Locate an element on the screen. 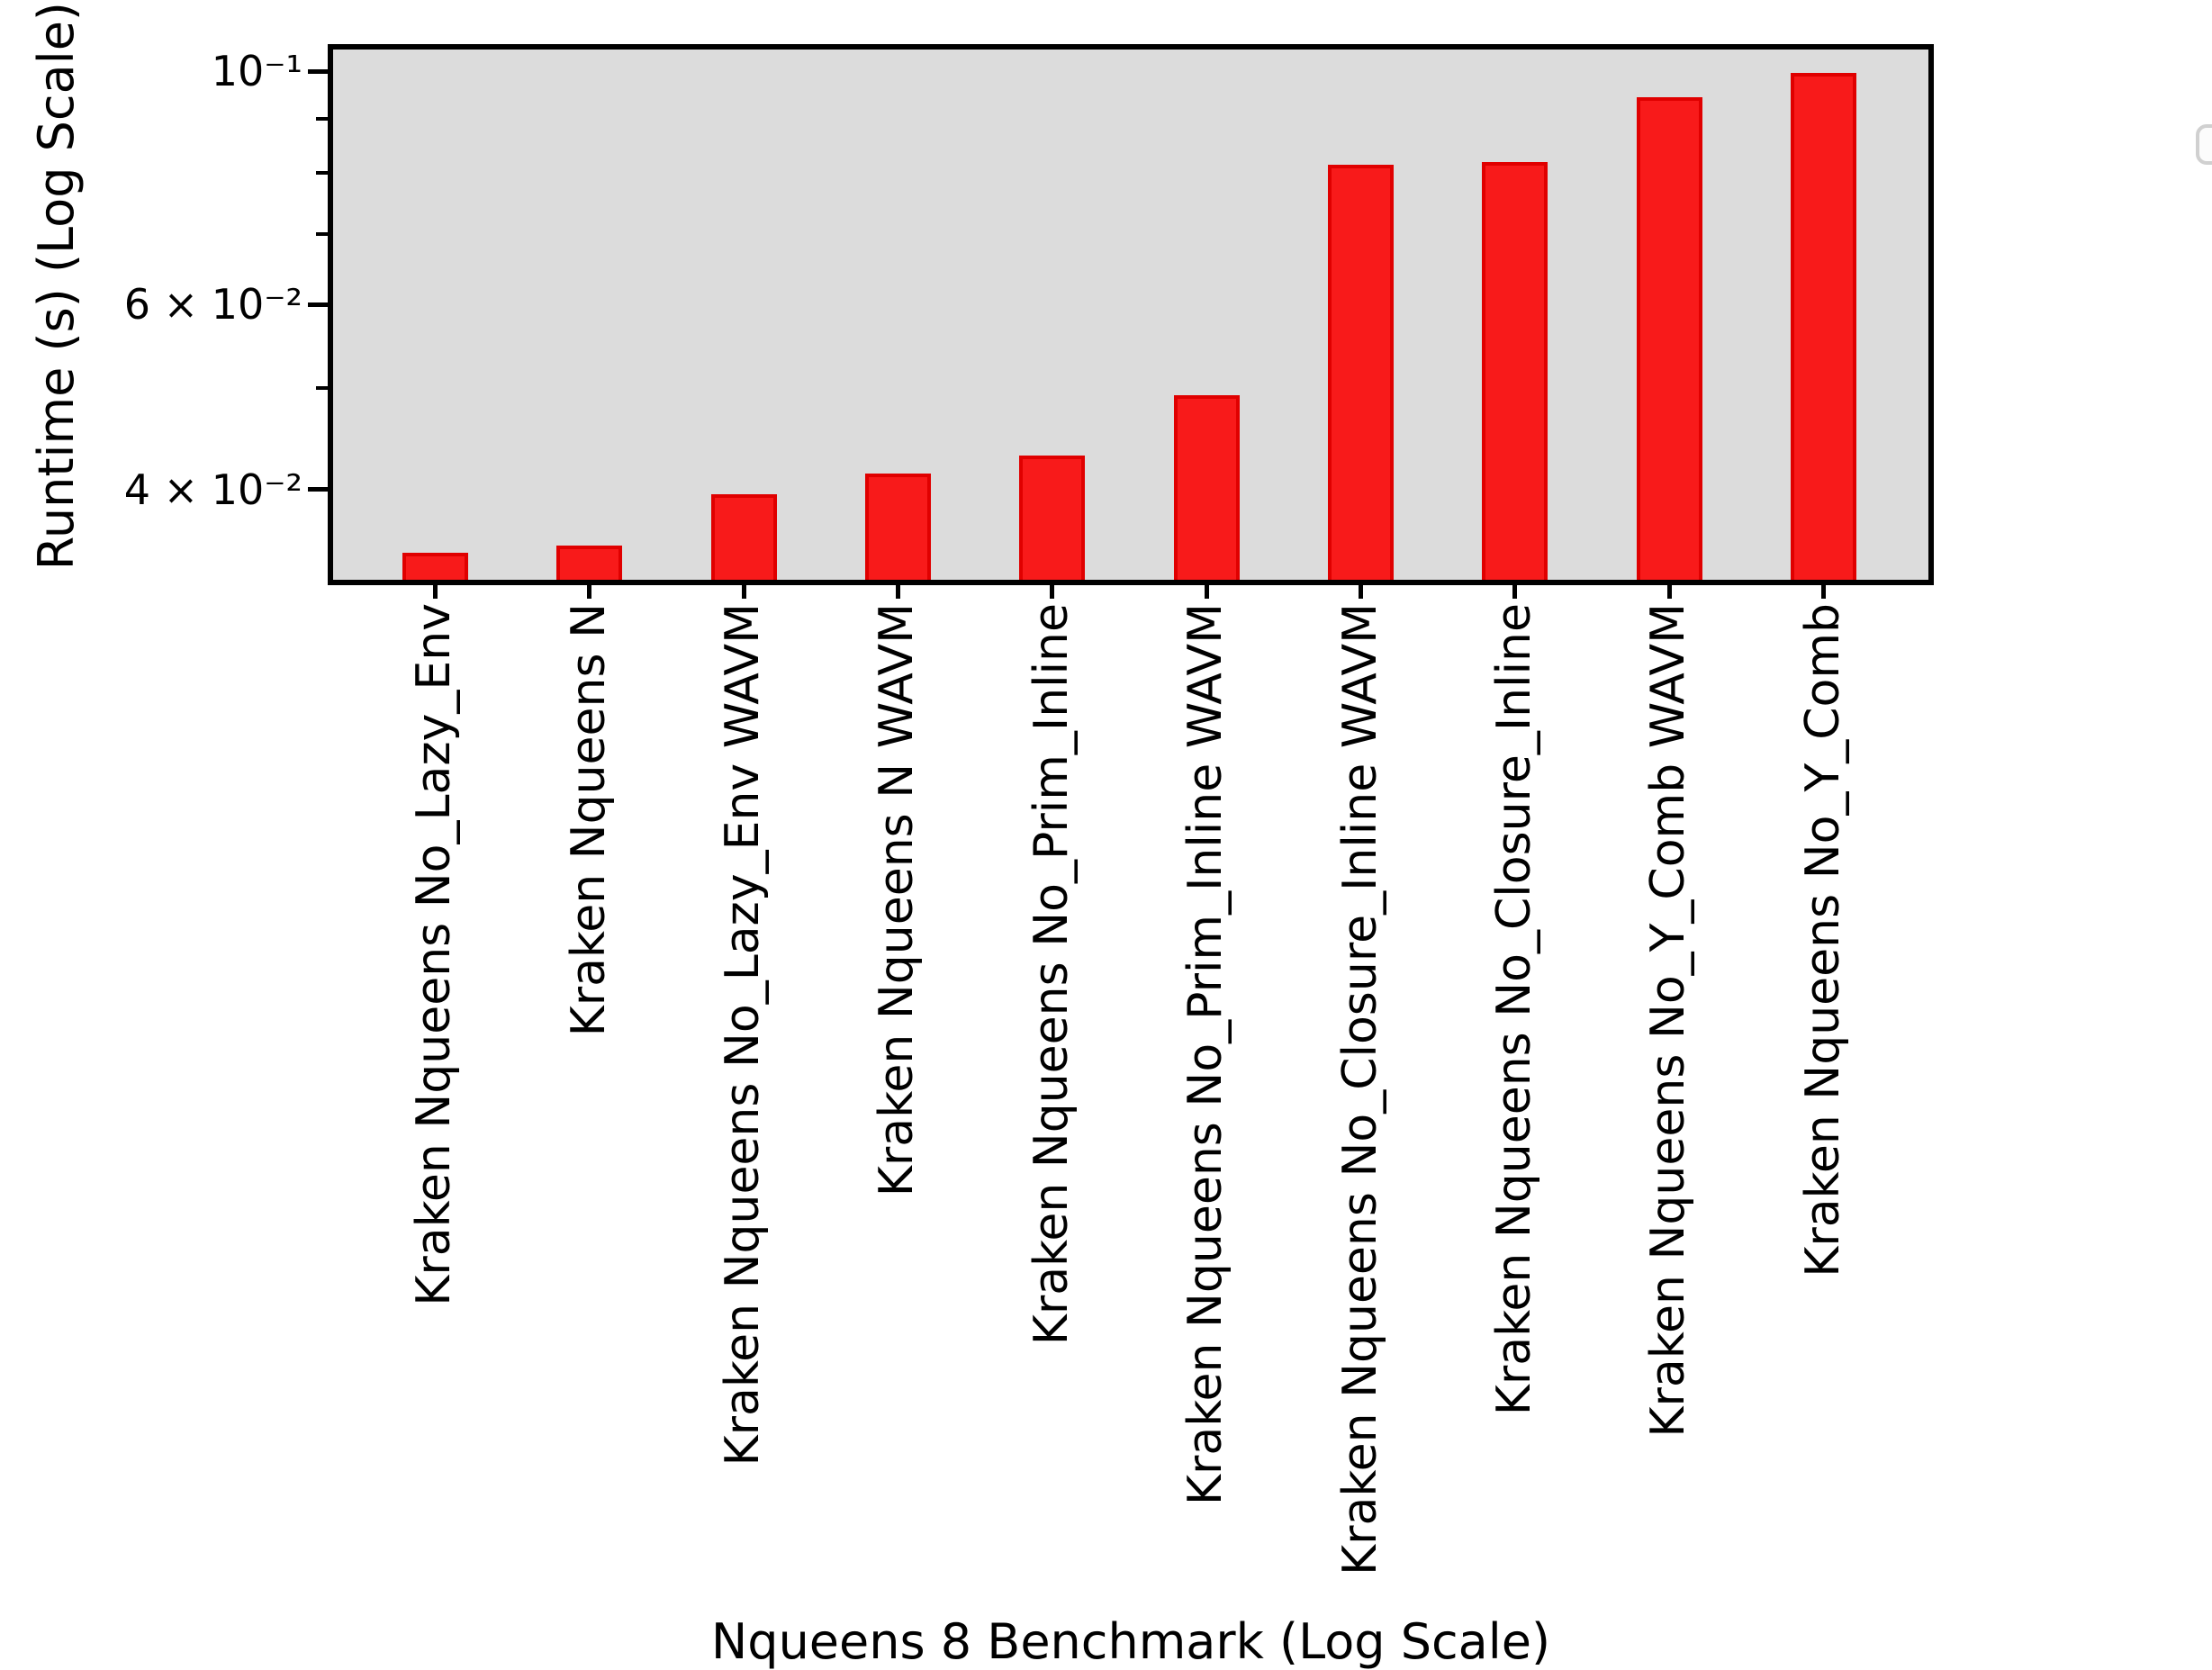  x-tick-label: Kraken Nqueens No_Closure_Inline WAVM is located at coordinates (1359, 1089).